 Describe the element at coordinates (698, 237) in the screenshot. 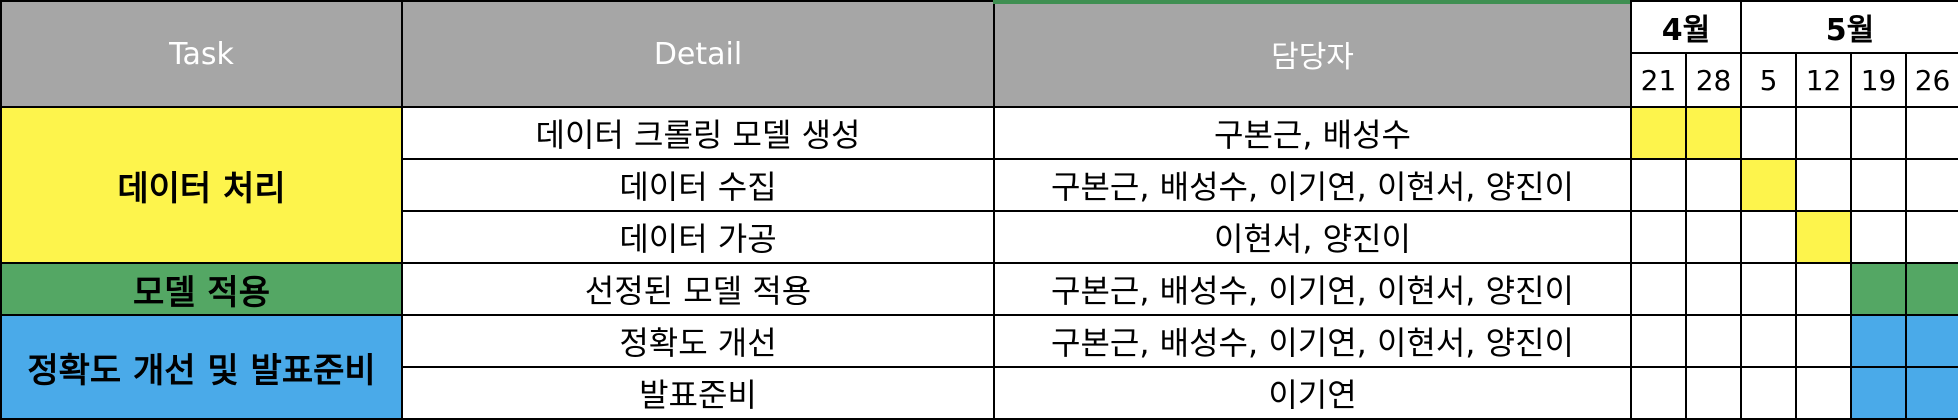

I see `detail-cell: 데이터 가공` at that location.